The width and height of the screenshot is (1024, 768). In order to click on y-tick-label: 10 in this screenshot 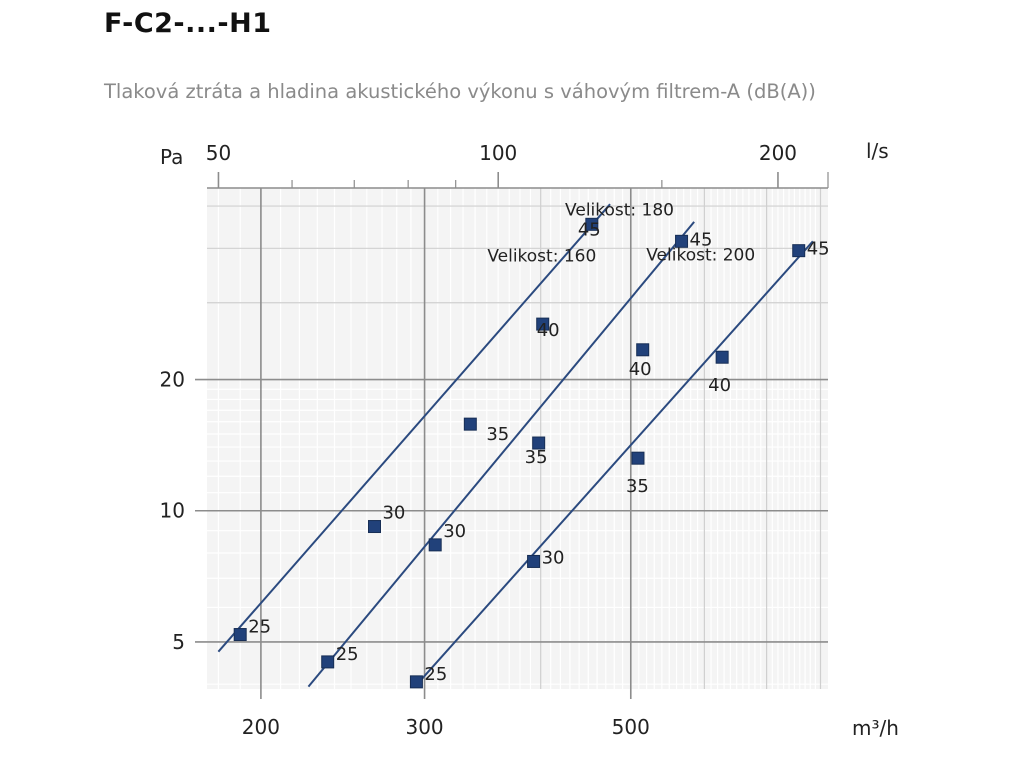, I will do `click(172, 511)`.